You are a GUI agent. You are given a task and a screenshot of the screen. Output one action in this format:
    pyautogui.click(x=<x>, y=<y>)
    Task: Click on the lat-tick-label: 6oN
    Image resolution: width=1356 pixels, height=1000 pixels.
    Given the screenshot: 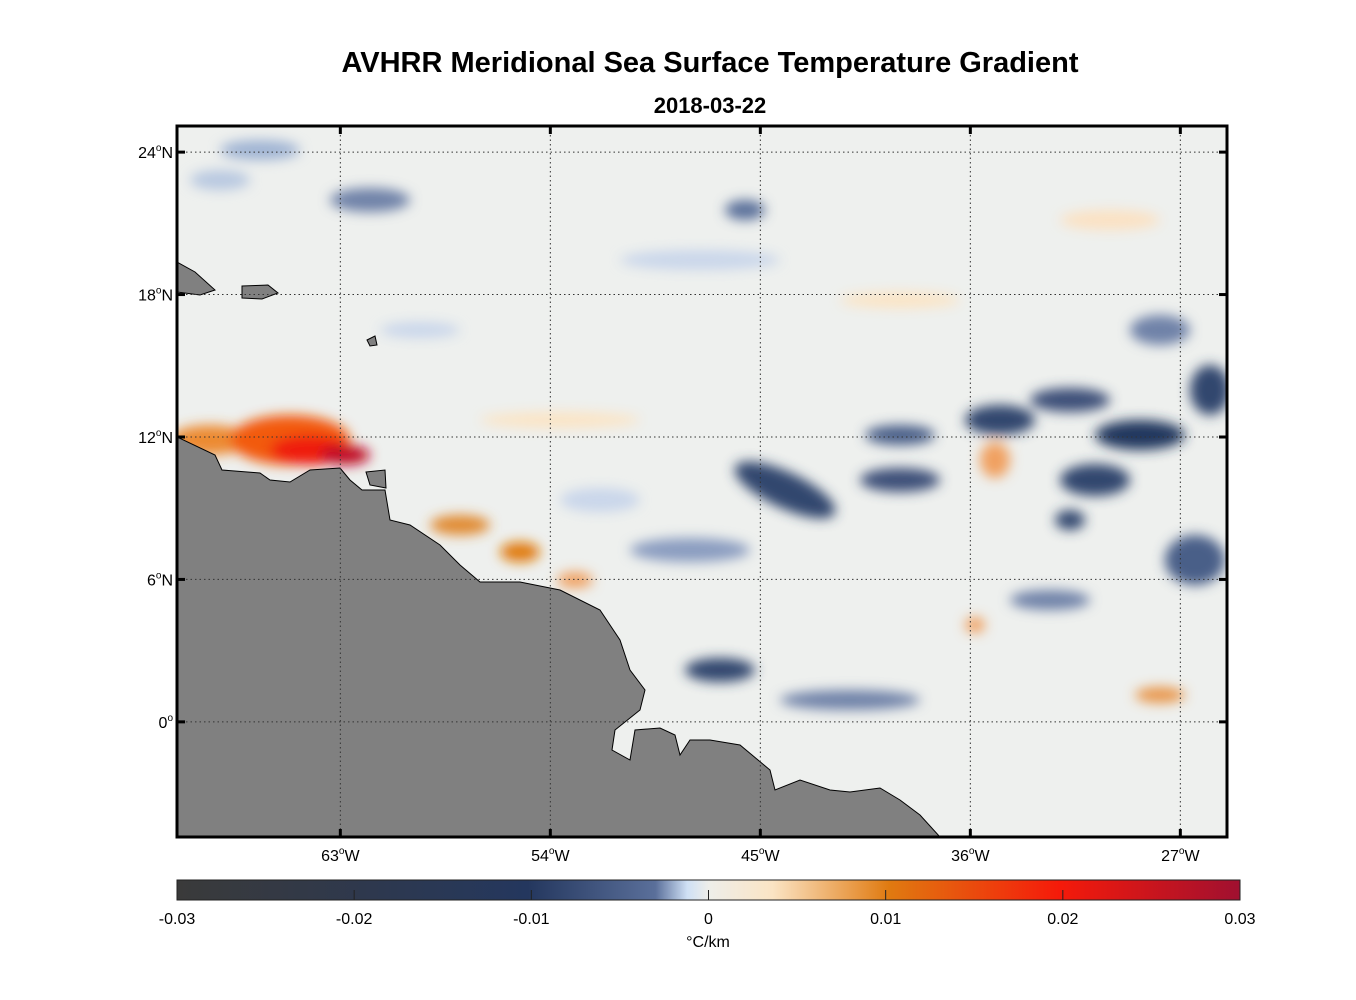 What is the action you would take?
    pyautogui.click(x=160, y=579)
    